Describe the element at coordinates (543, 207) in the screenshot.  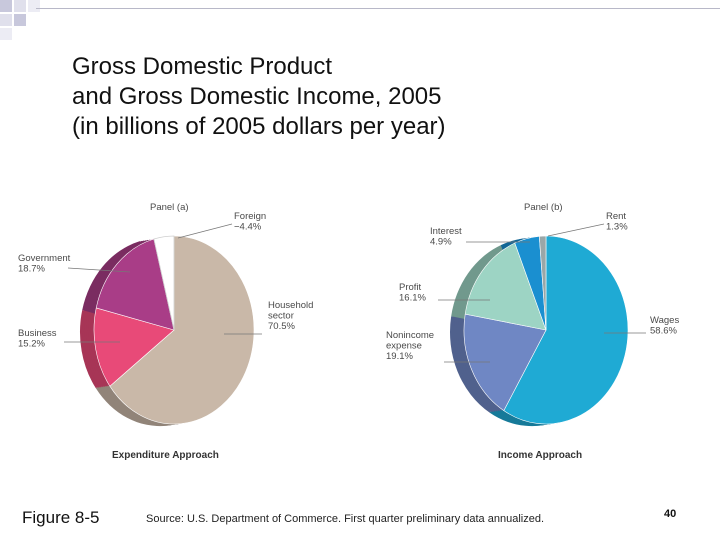
I see `panel-b-title: Panel (b)` at that location.